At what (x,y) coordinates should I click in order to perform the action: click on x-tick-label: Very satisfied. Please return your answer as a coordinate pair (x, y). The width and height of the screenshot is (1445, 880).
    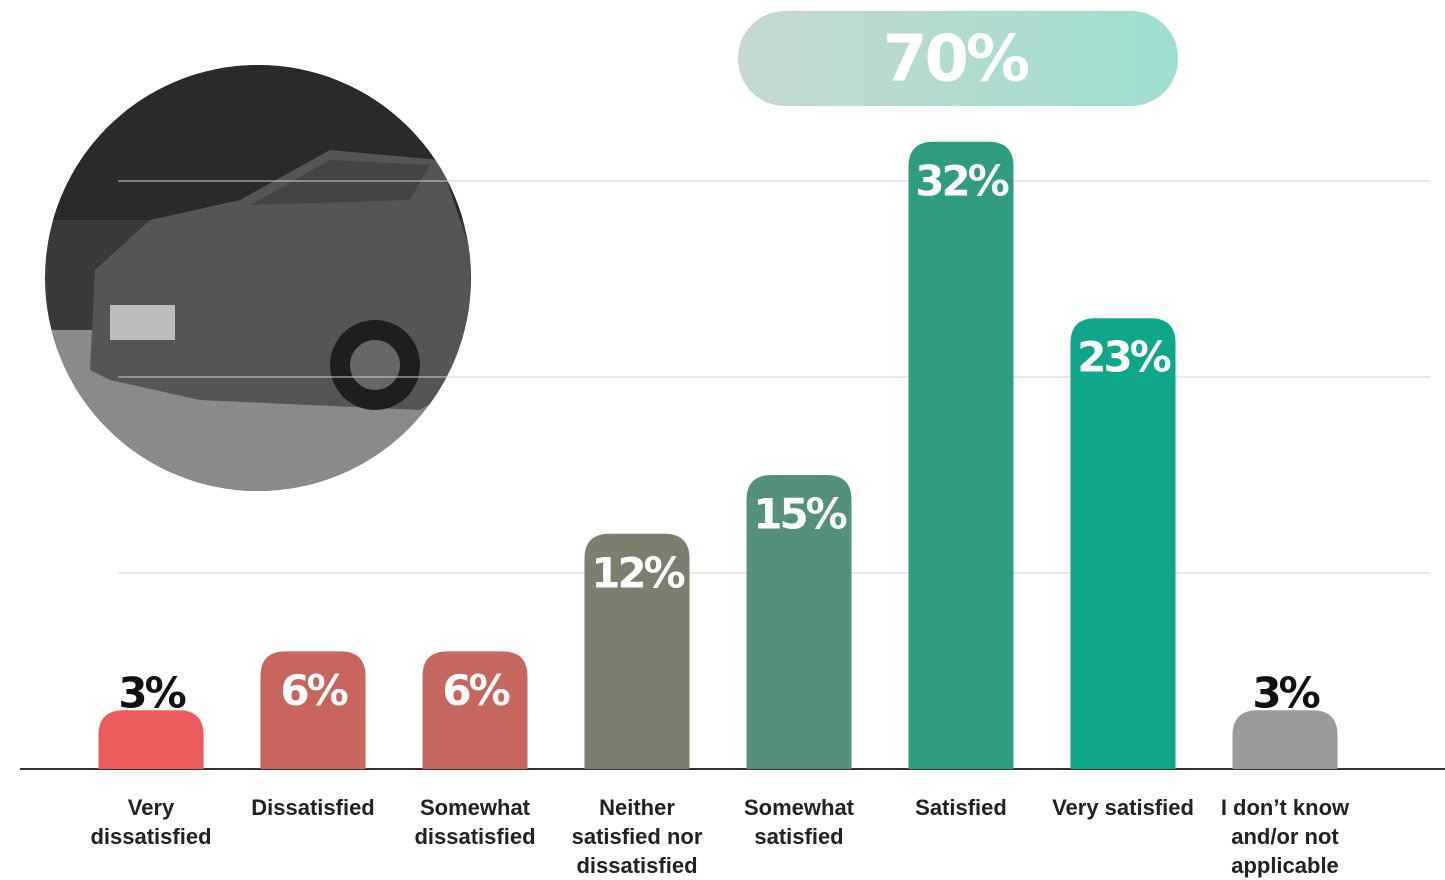
    Looking at the image, I should click on (1123, 807).